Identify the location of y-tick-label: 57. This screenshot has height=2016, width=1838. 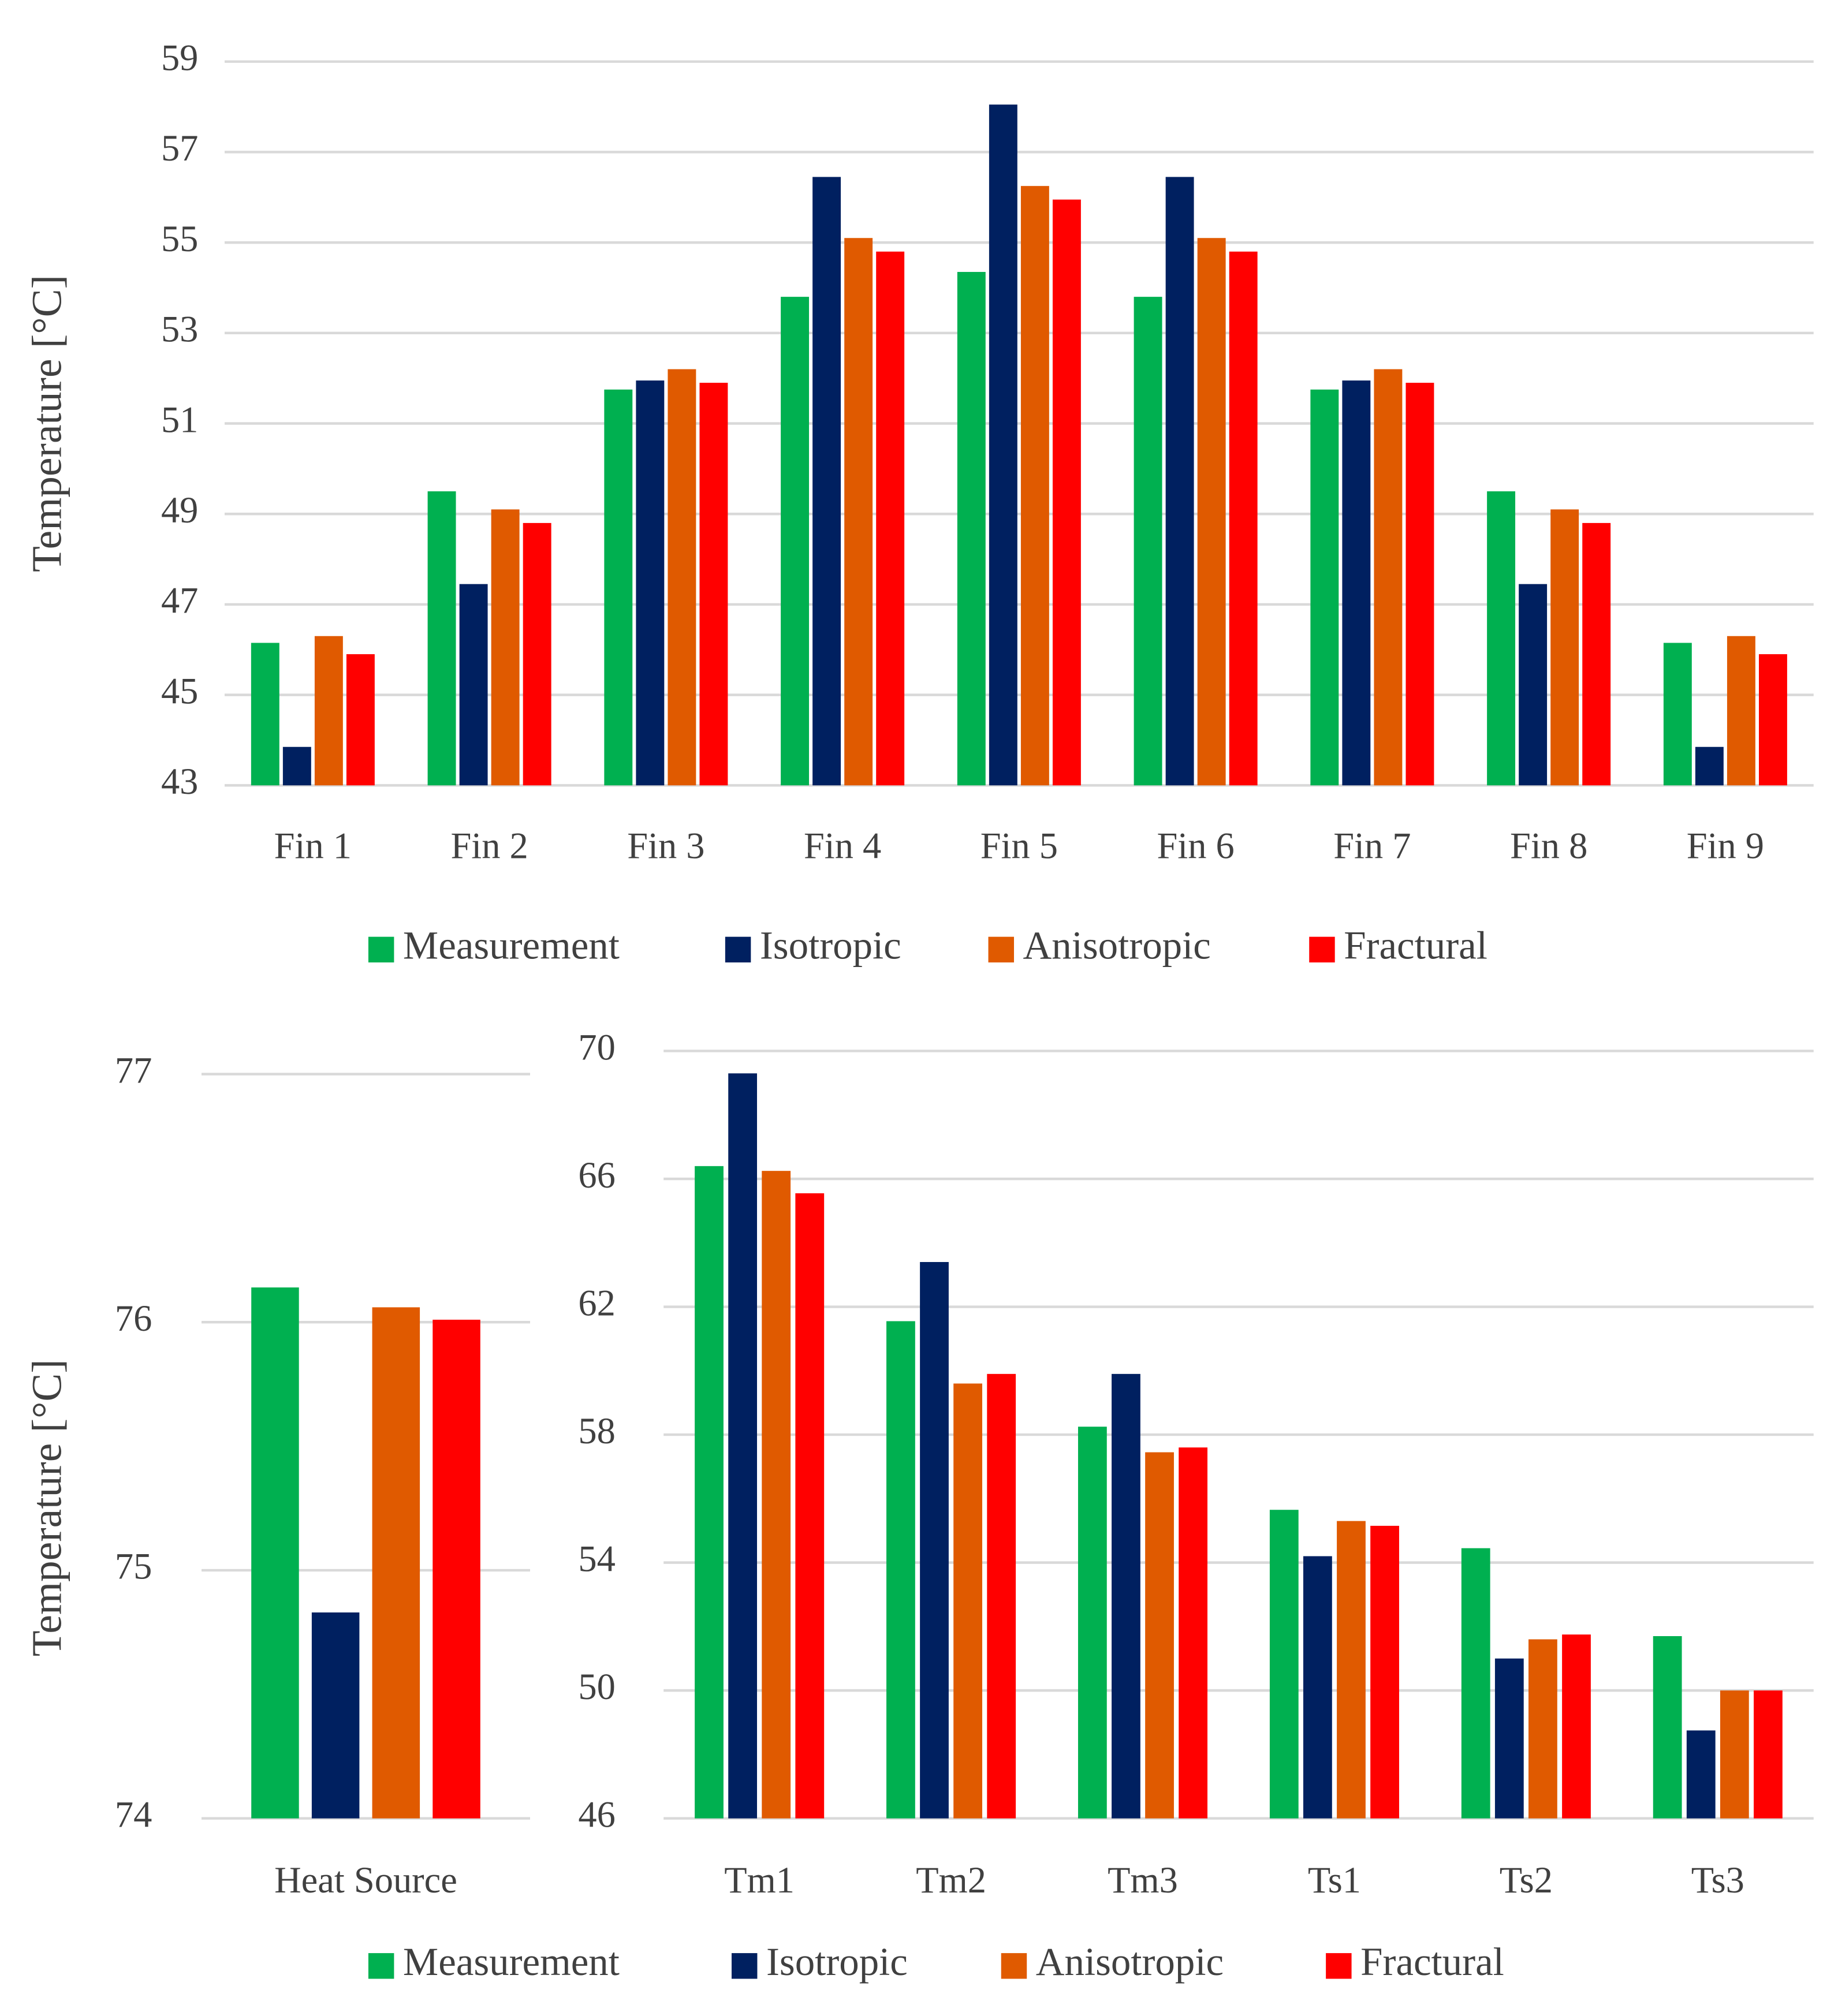
(179, 148).